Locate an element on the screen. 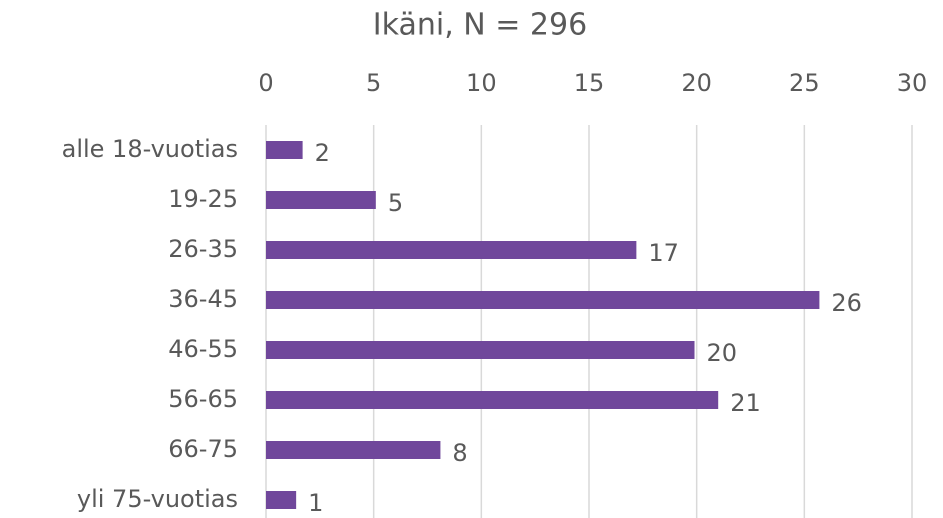 The height and width of the screenshot is (518, 943). chart-title: Ikäni, N = 296 is located at coordinates (480, 25).